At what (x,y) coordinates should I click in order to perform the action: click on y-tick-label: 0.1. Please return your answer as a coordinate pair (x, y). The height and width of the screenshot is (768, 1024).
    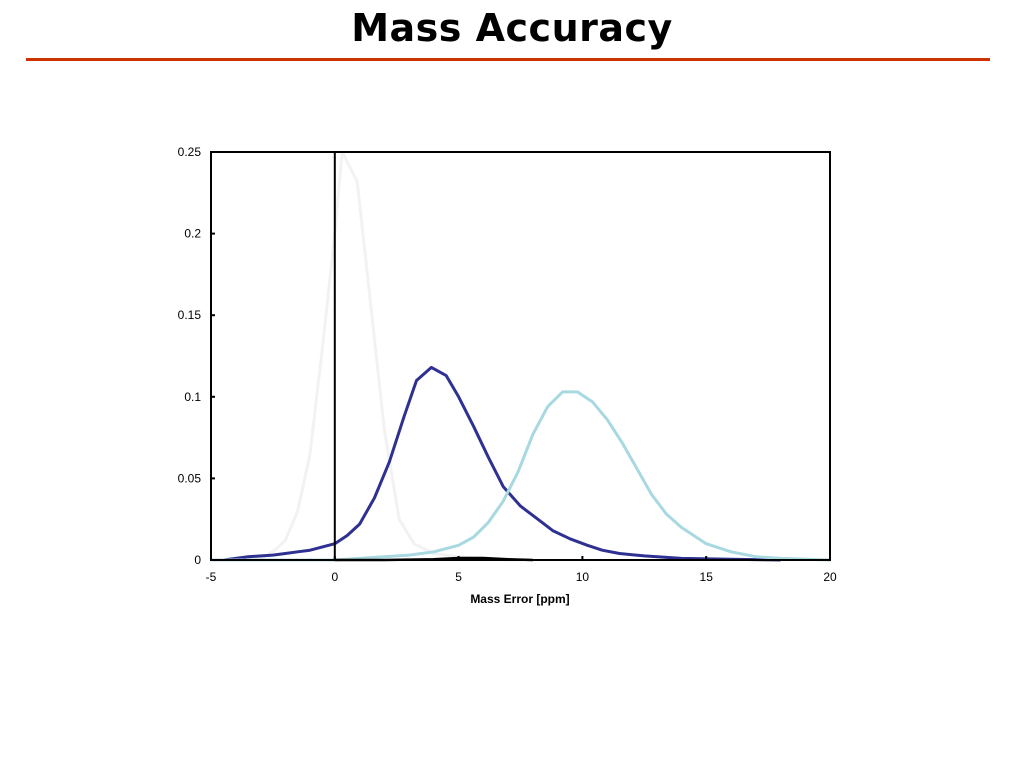
    Looking at the image, I should click on (192, 397).